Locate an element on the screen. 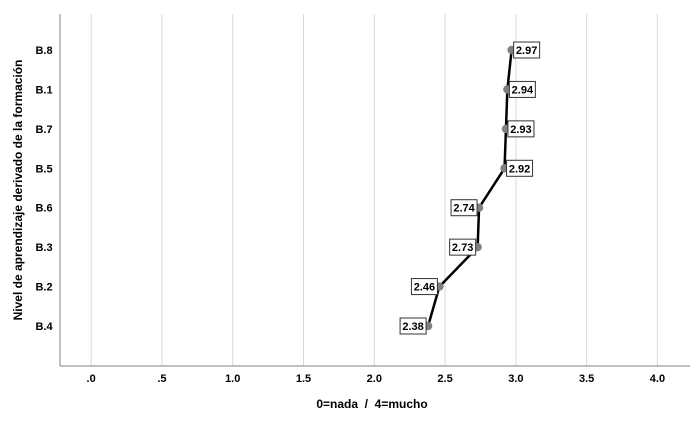 The image size is (697, 424). y-tick-label: B.5 is located at coordinates (43, 169).